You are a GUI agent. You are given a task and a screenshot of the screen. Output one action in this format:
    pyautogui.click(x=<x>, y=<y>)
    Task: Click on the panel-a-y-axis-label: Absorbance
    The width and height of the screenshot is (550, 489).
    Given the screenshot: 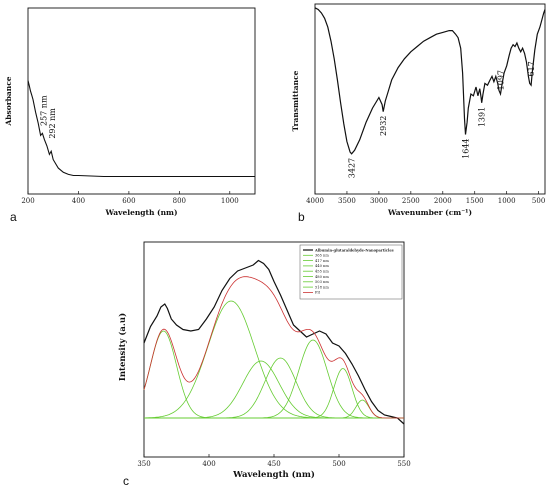 What is the action you would take?
    pyautogui.click(x=8, y=101)
    